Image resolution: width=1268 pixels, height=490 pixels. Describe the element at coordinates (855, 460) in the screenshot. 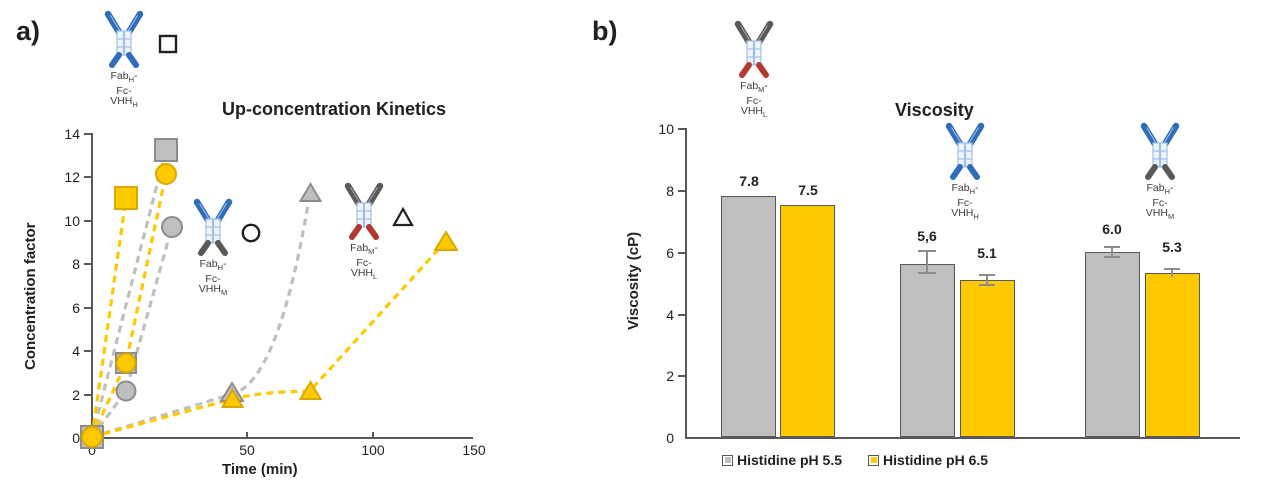

I see `panel-b-legend: Histidine pH 5.5 Histidine pH 6.5` at that location.